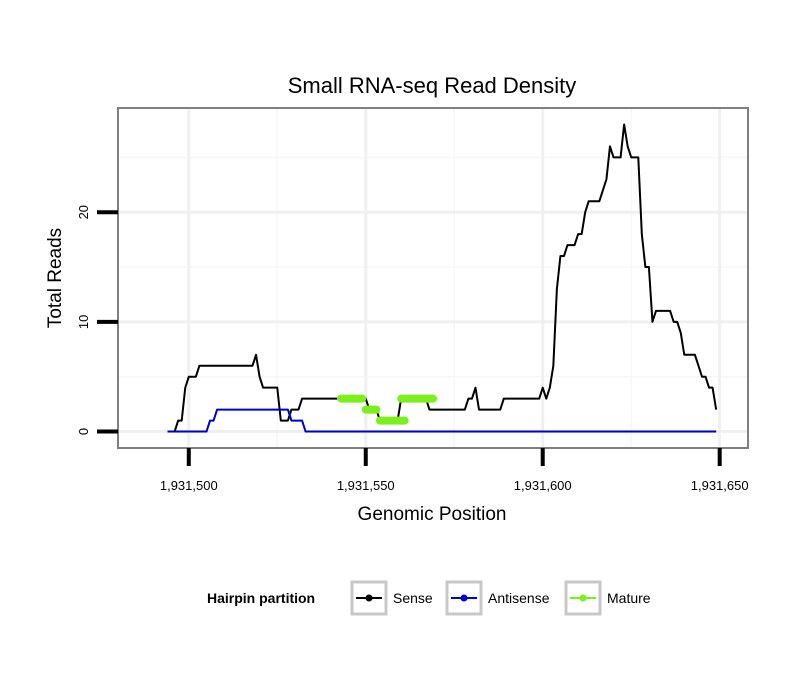 The width and height of the screenshot is (810, 690). What do you see at coordinates (519, 598) in the screenshot?
I see `legend-label-antisense: Antisense` at bounding box center [519, 598].